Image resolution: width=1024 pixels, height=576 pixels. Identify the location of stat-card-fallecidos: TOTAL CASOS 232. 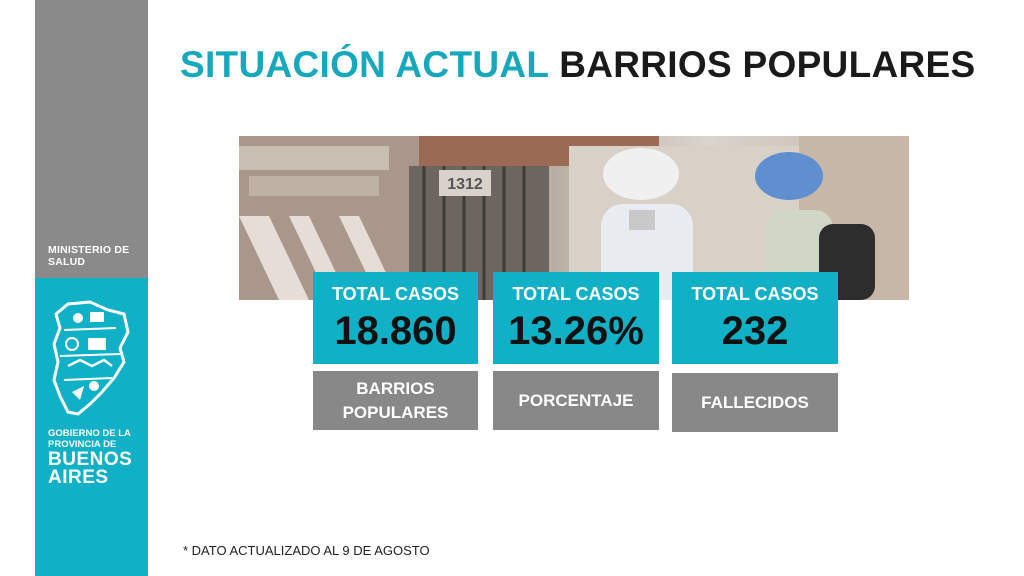
(755, 318).